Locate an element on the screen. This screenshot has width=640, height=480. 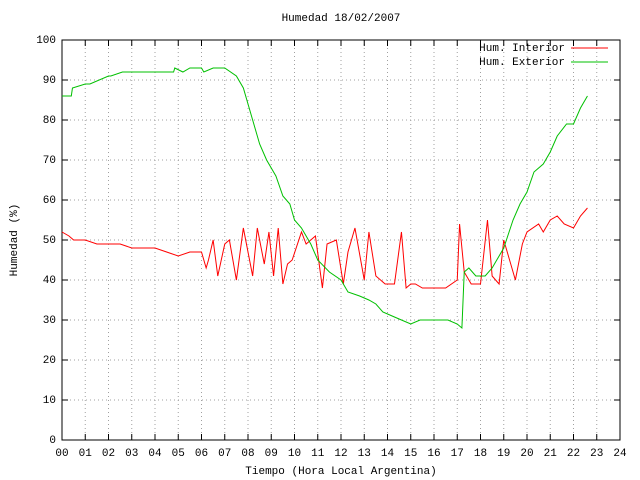
x-tick-label: 17 is located at coordinates (457, 454).